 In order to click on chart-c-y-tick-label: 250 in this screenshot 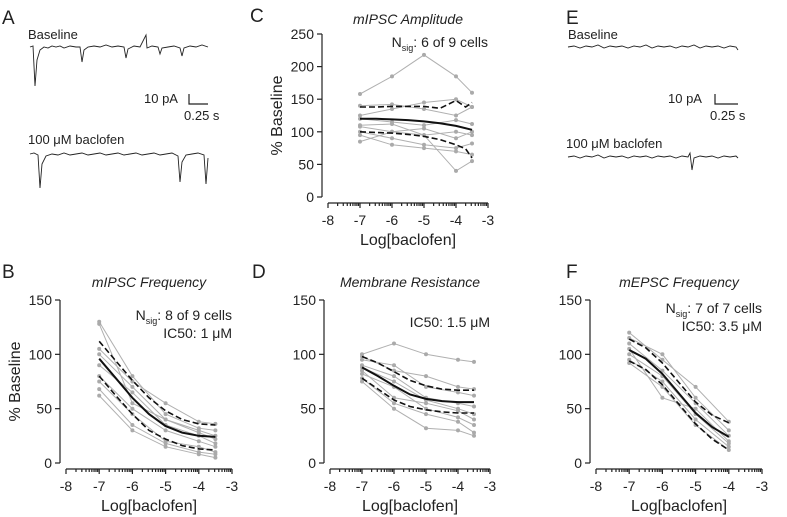, I will do `click(303, 34)`.